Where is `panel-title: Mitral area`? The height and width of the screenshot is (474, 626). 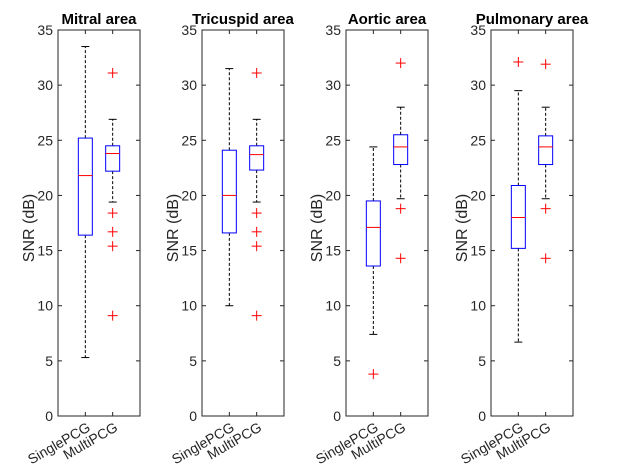
panel-title: Mitral area is located at coordinates (99, 19).